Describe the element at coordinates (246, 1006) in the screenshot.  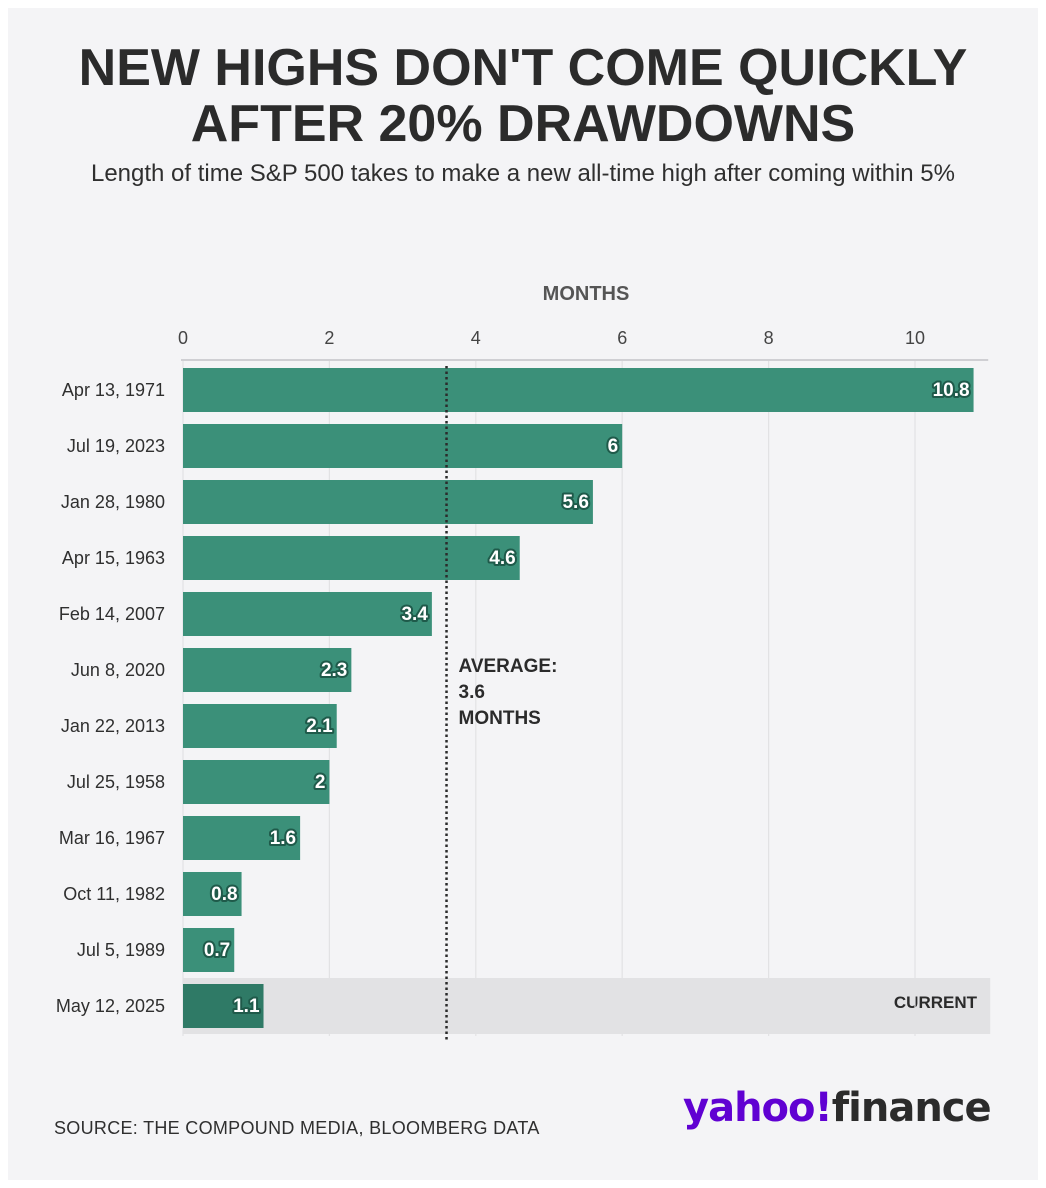
I see `bar-value-label: 1.1` at that location.